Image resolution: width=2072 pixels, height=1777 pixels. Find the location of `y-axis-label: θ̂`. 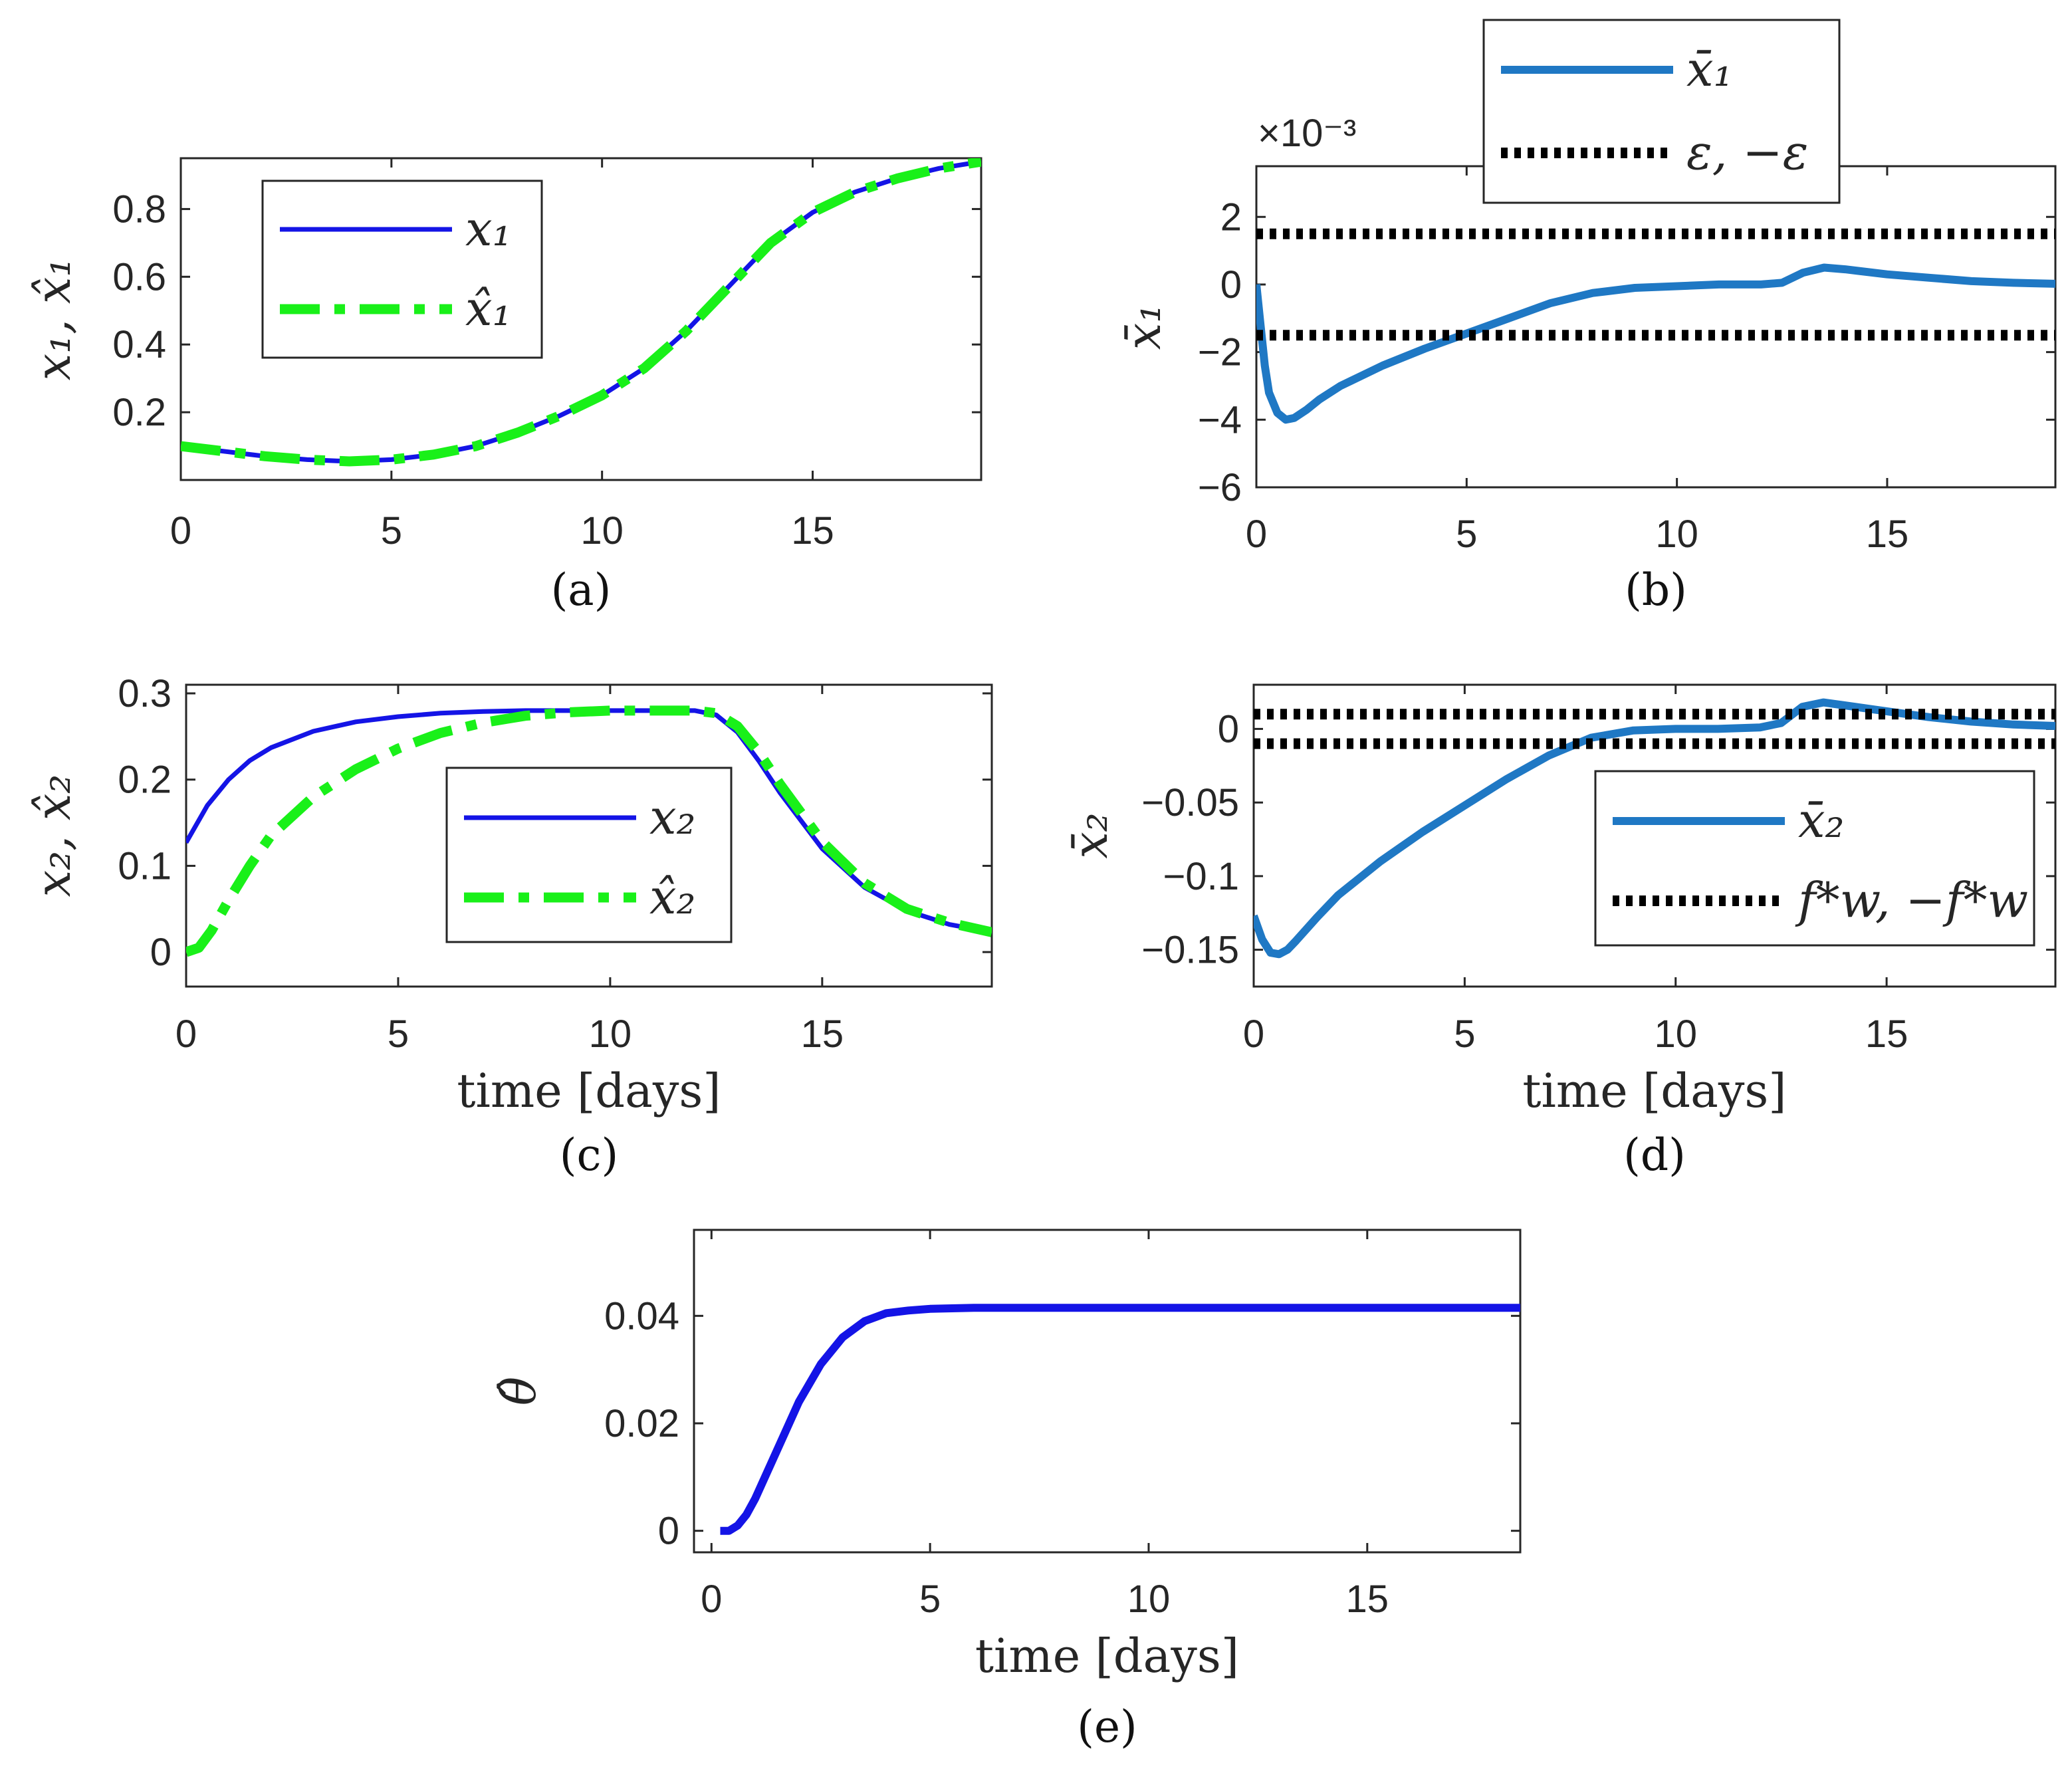

y-axis-label: θ̂ is located at coordinates (518, 1391).